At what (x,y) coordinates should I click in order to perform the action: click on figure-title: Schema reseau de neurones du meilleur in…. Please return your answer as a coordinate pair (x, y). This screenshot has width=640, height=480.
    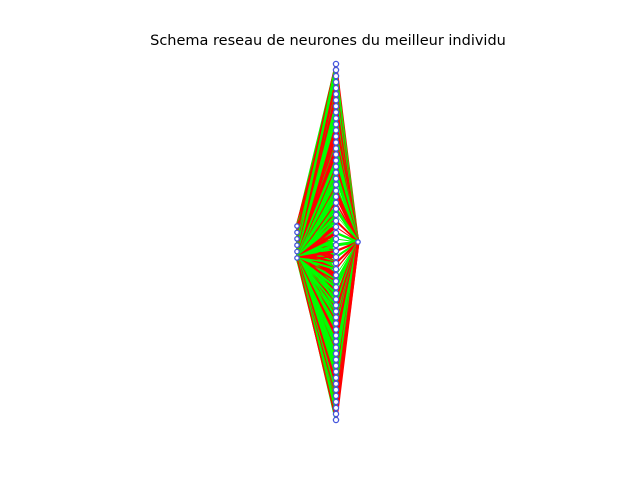
    Looking at the image, I should click on (328, 41).